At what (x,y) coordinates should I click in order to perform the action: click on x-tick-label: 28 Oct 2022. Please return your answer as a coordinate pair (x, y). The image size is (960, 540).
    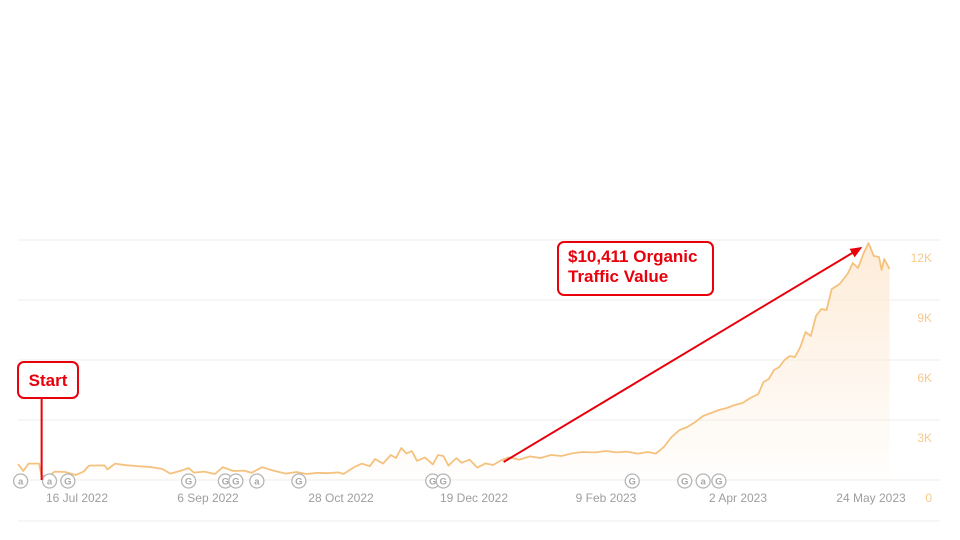
    Looking at the image, I should click on (341, 498).